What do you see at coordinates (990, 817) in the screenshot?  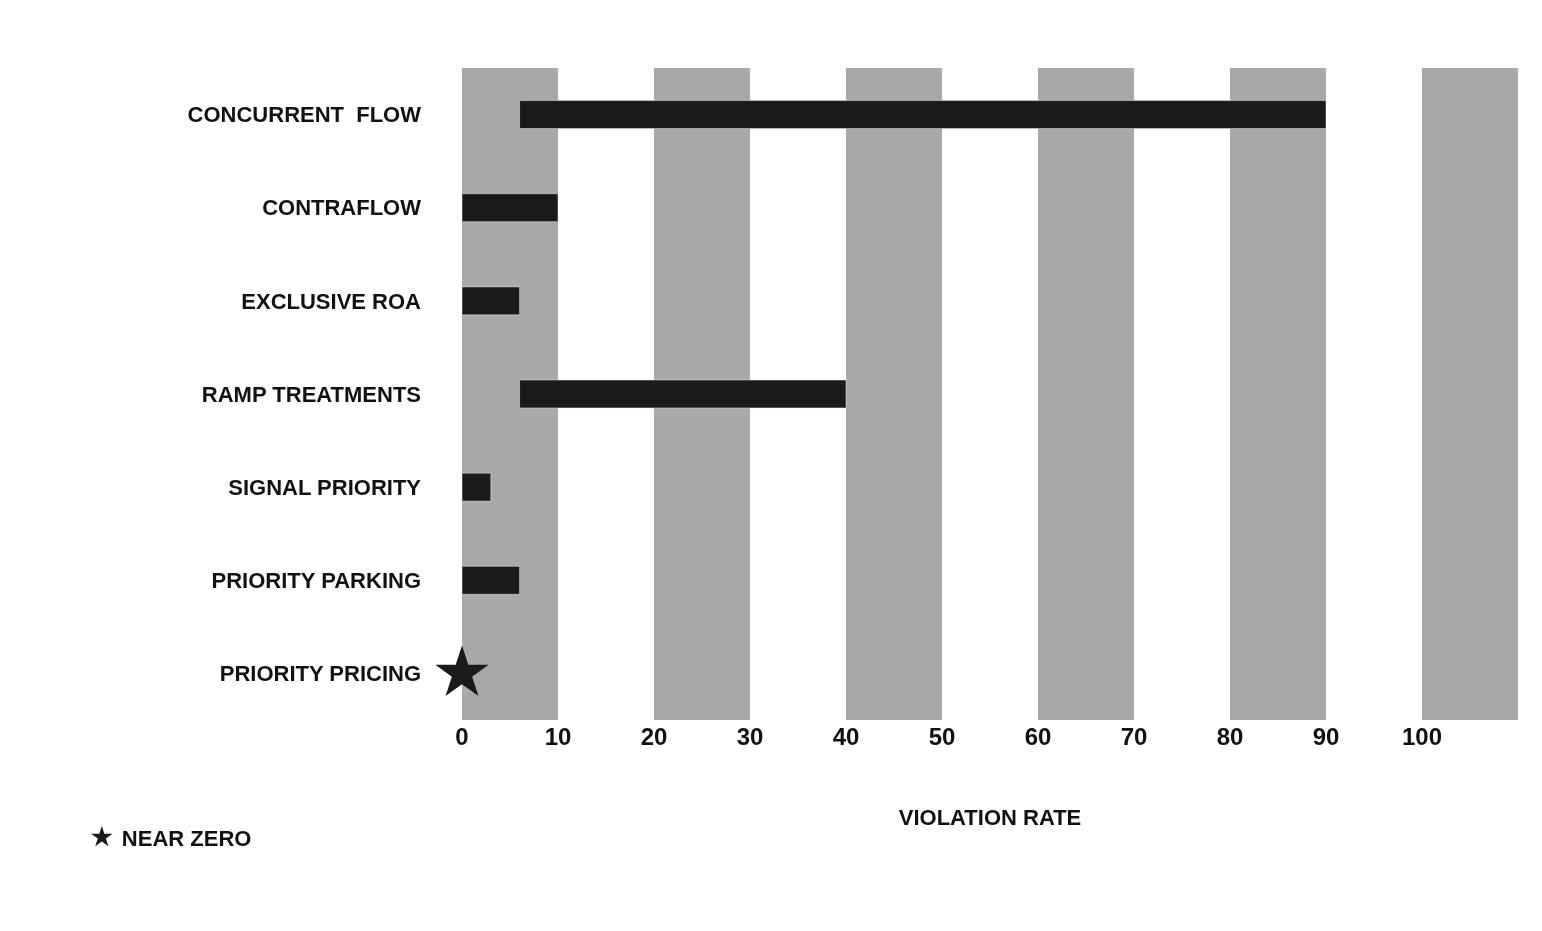 I see `x-axis-title: VIOLATION RATE` at bounding box center [990, 817].